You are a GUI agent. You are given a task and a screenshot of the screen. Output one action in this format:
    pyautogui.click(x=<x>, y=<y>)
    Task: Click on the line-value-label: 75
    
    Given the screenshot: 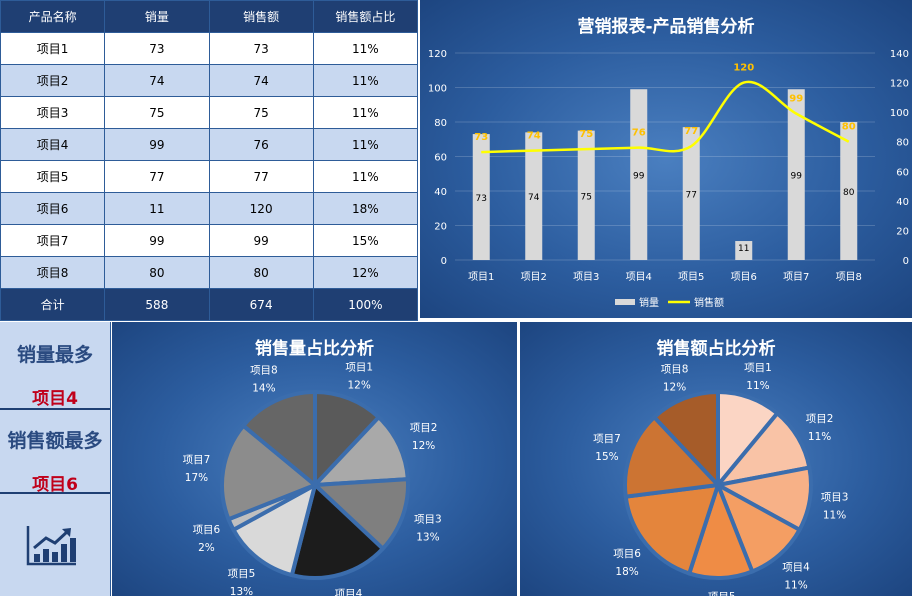 What is the action you would take?
    pyautogui.click(x=586, y=134)
    